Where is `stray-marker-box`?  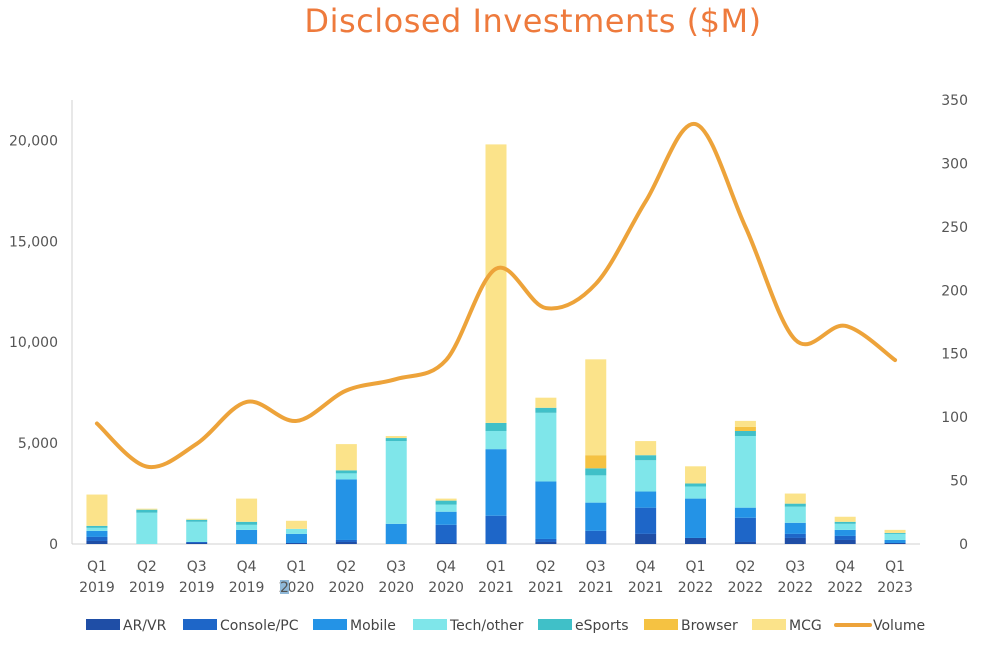 stray-marker-box is located at coordinates (284, 587).